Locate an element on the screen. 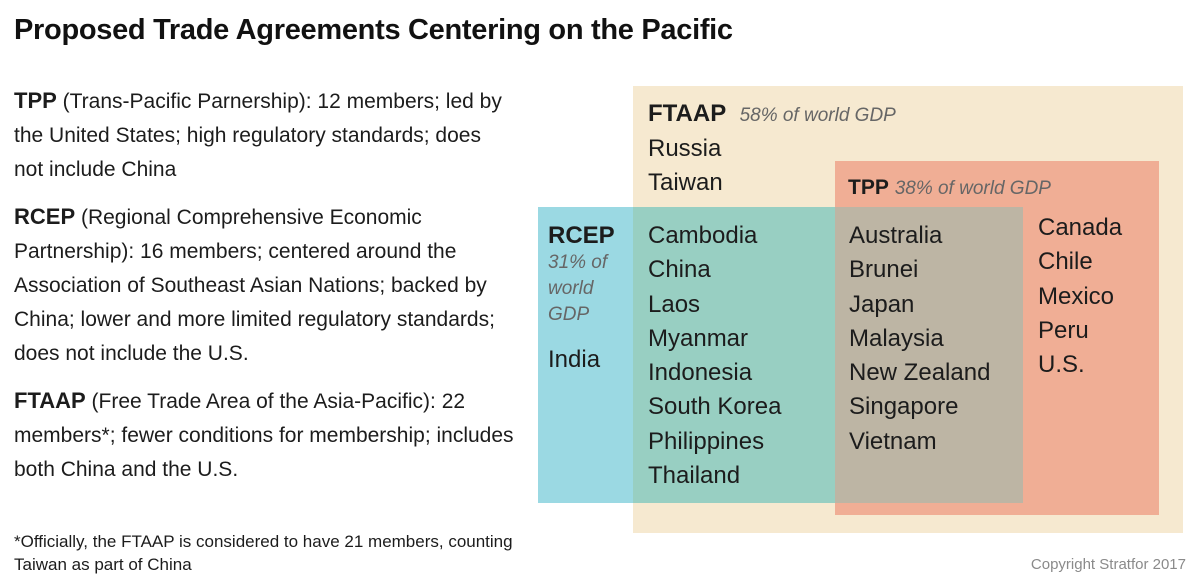 The height and width of the screenshot is (581, 1200). country-item: Brunei is located at coordinates (884, 270).